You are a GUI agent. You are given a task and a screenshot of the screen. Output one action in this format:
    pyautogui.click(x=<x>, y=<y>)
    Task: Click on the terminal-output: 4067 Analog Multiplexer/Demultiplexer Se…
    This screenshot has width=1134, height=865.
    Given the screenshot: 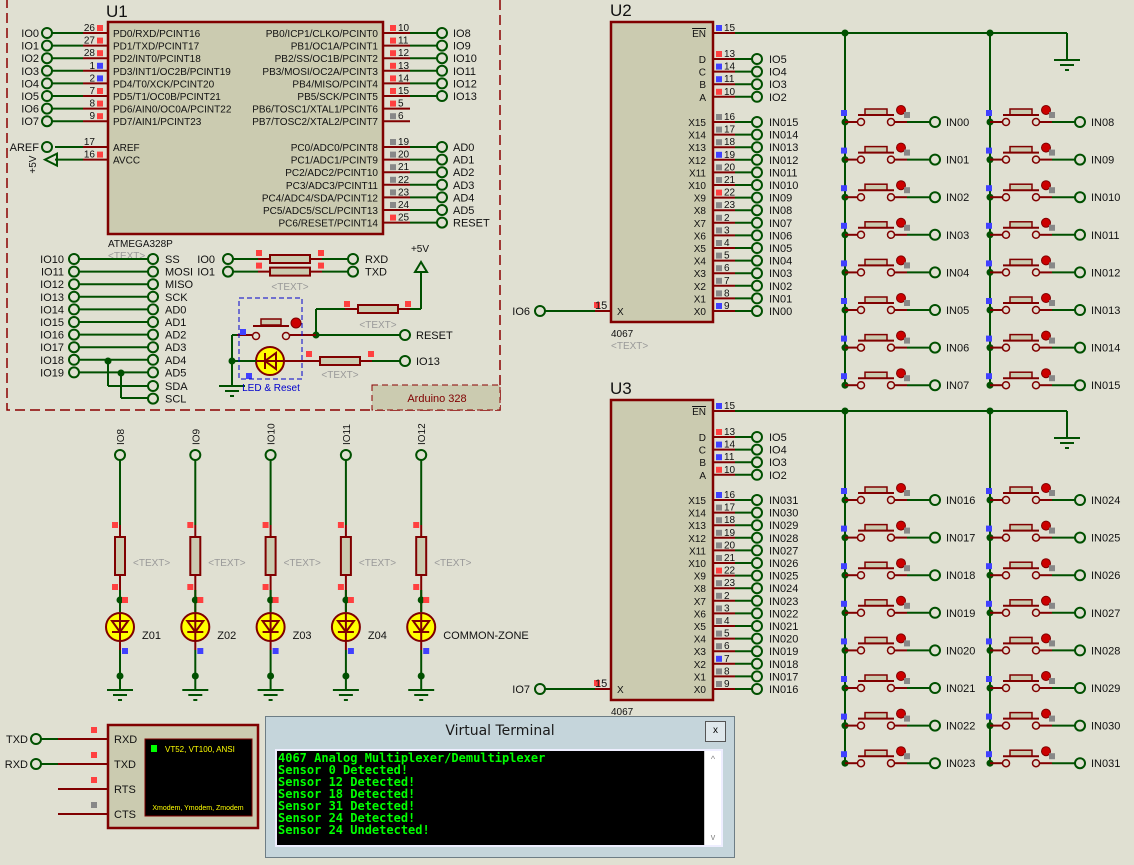 What is the action you would take?
    pyautogui.click(x=499, y=798)
    